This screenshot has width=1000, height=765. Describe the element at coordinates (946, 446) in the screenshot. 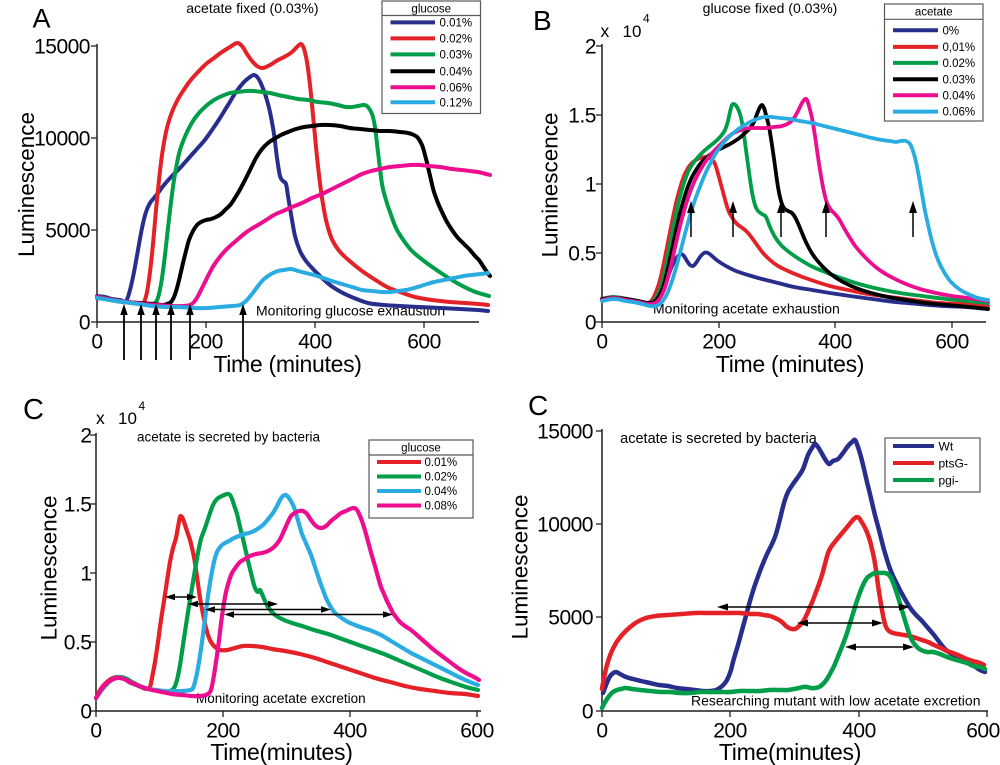

I see `svg-text: Wt` at that location.